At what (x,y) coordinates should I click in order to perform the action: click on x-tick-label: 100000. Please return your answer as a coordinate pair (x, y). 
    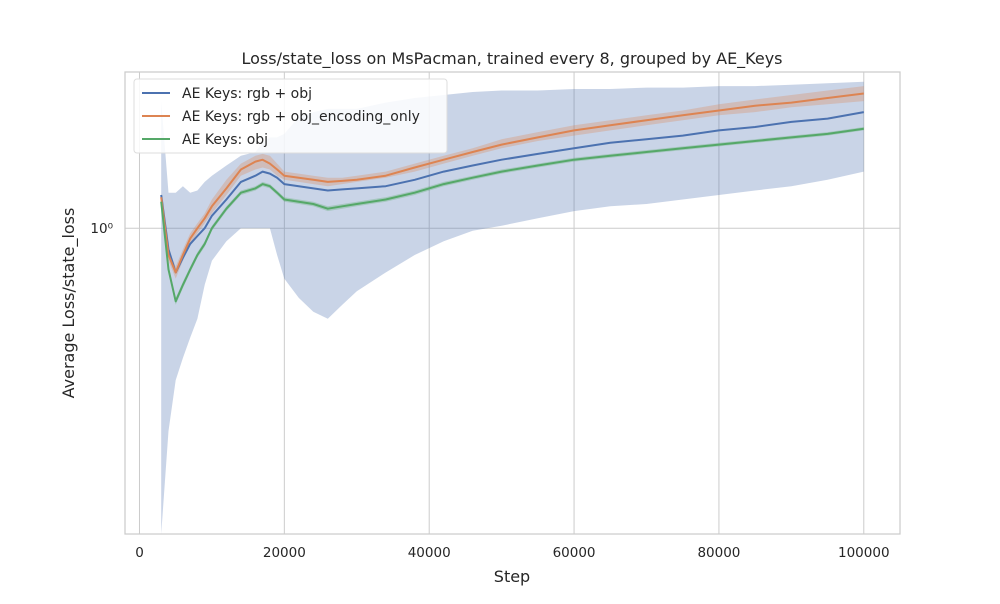
    Looking at the image, I should click on (864, 553).